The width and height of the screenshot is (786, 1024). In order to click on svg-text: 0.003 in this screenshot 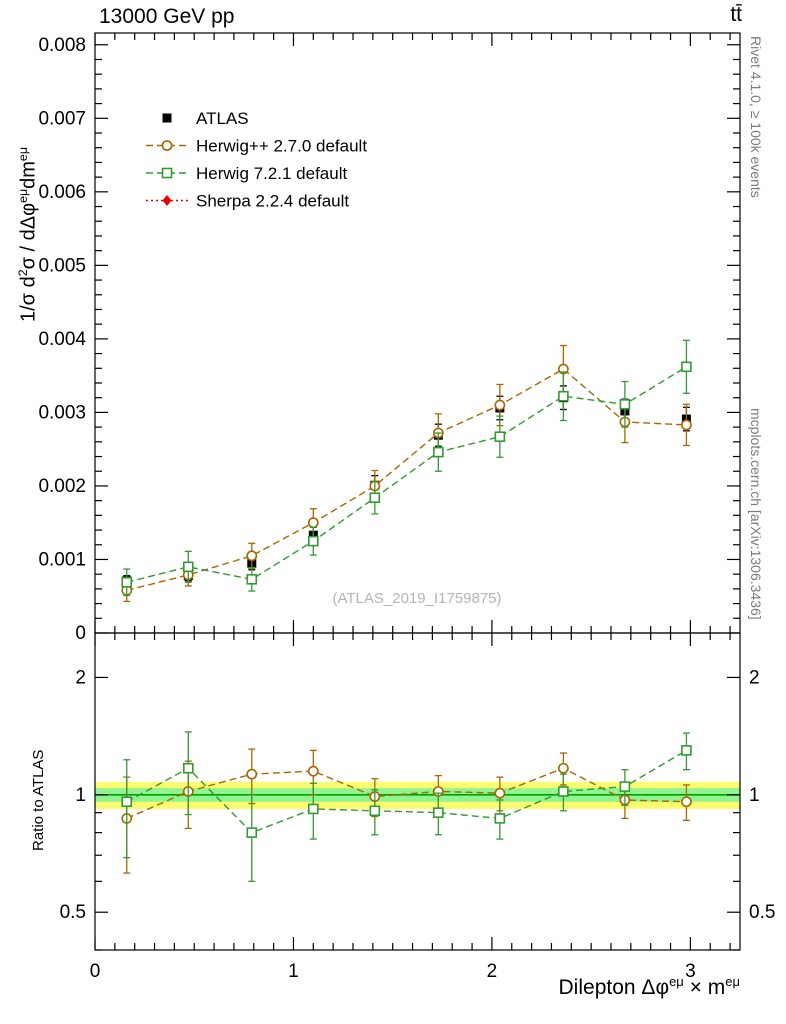, I will do `click(62, 412)`.